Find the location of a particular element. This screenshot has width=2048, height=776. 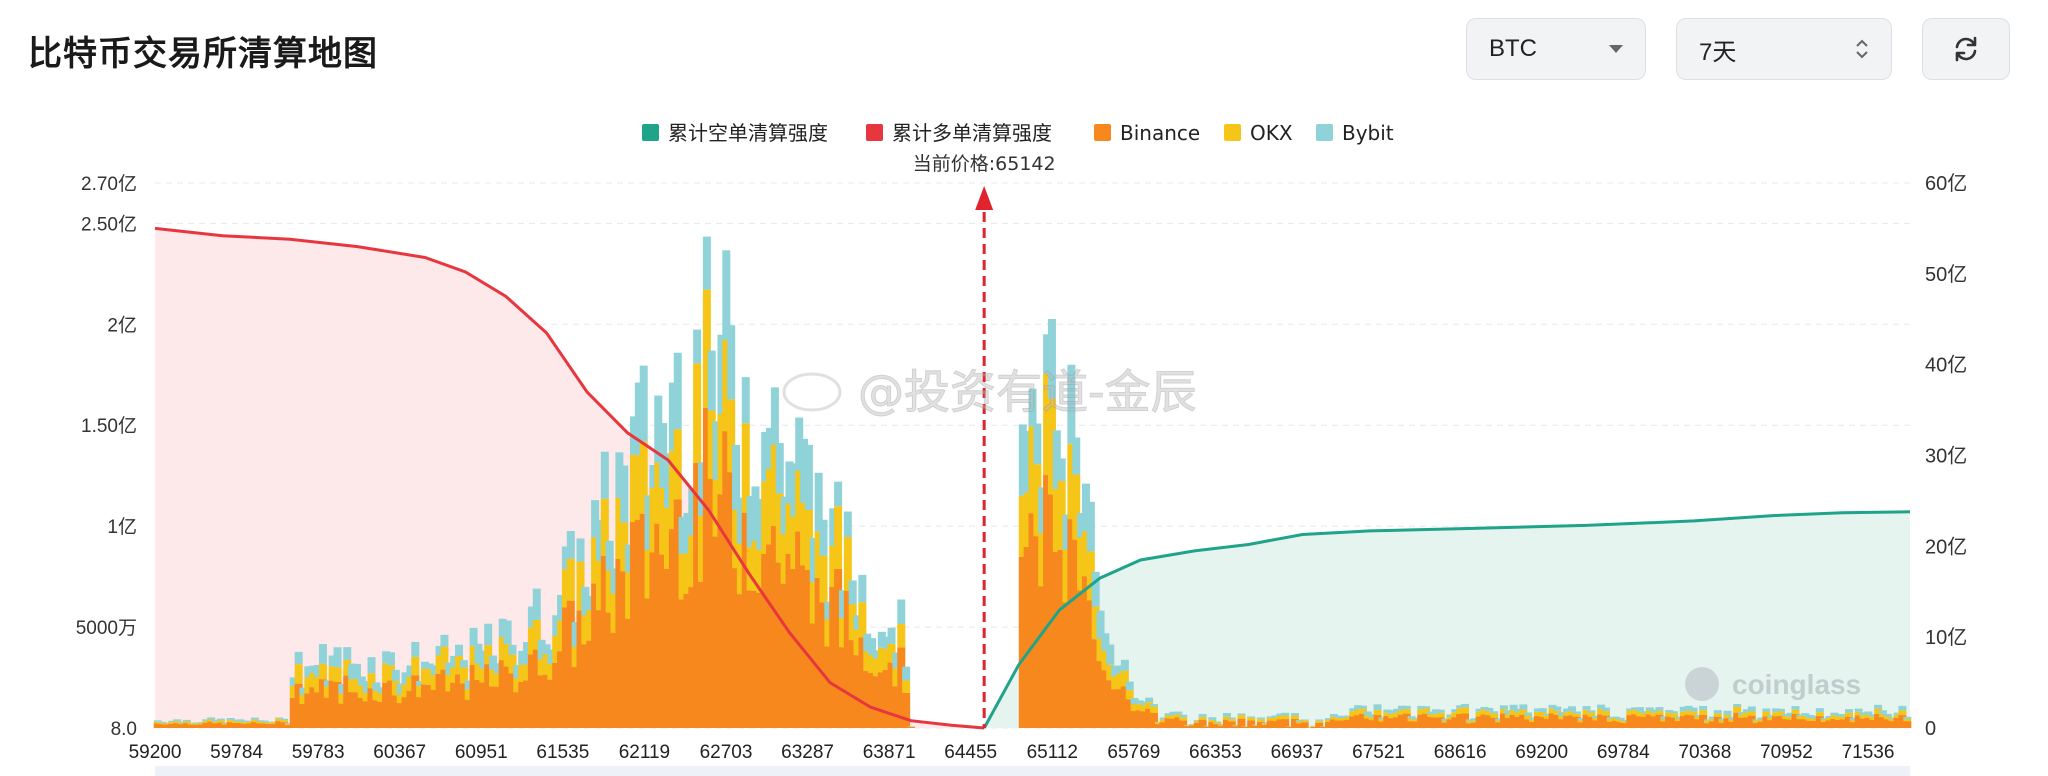

symbol-select: BTC is located at coordinates (1556, 49).